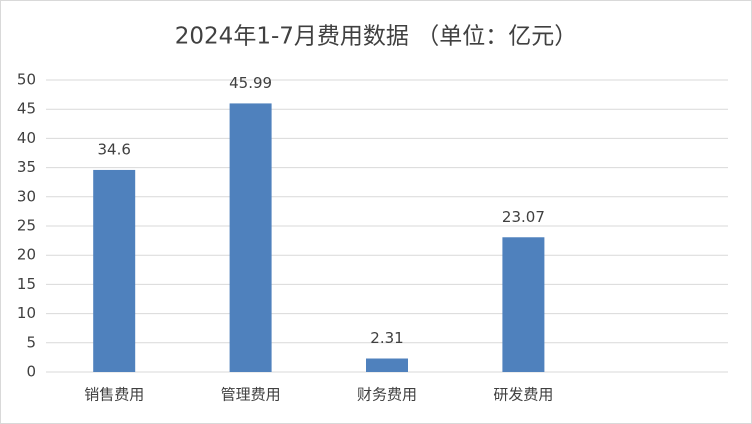 Image resolution: width=752 pixels, height=424 pixels. Describe the element at coordinates (31, 372) in the screenshot. I see `y-tick-label: 0` at that location.